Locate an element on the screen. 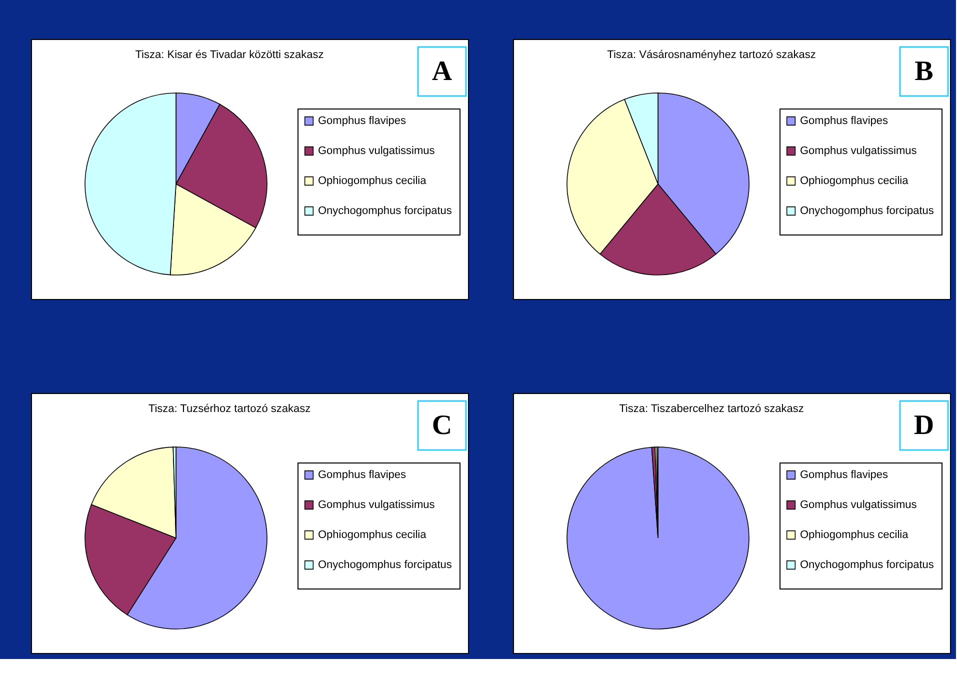  chart-title: Tisza: Vásárosnaményhez tartozó szakasz is located at coordinates (711, 55).